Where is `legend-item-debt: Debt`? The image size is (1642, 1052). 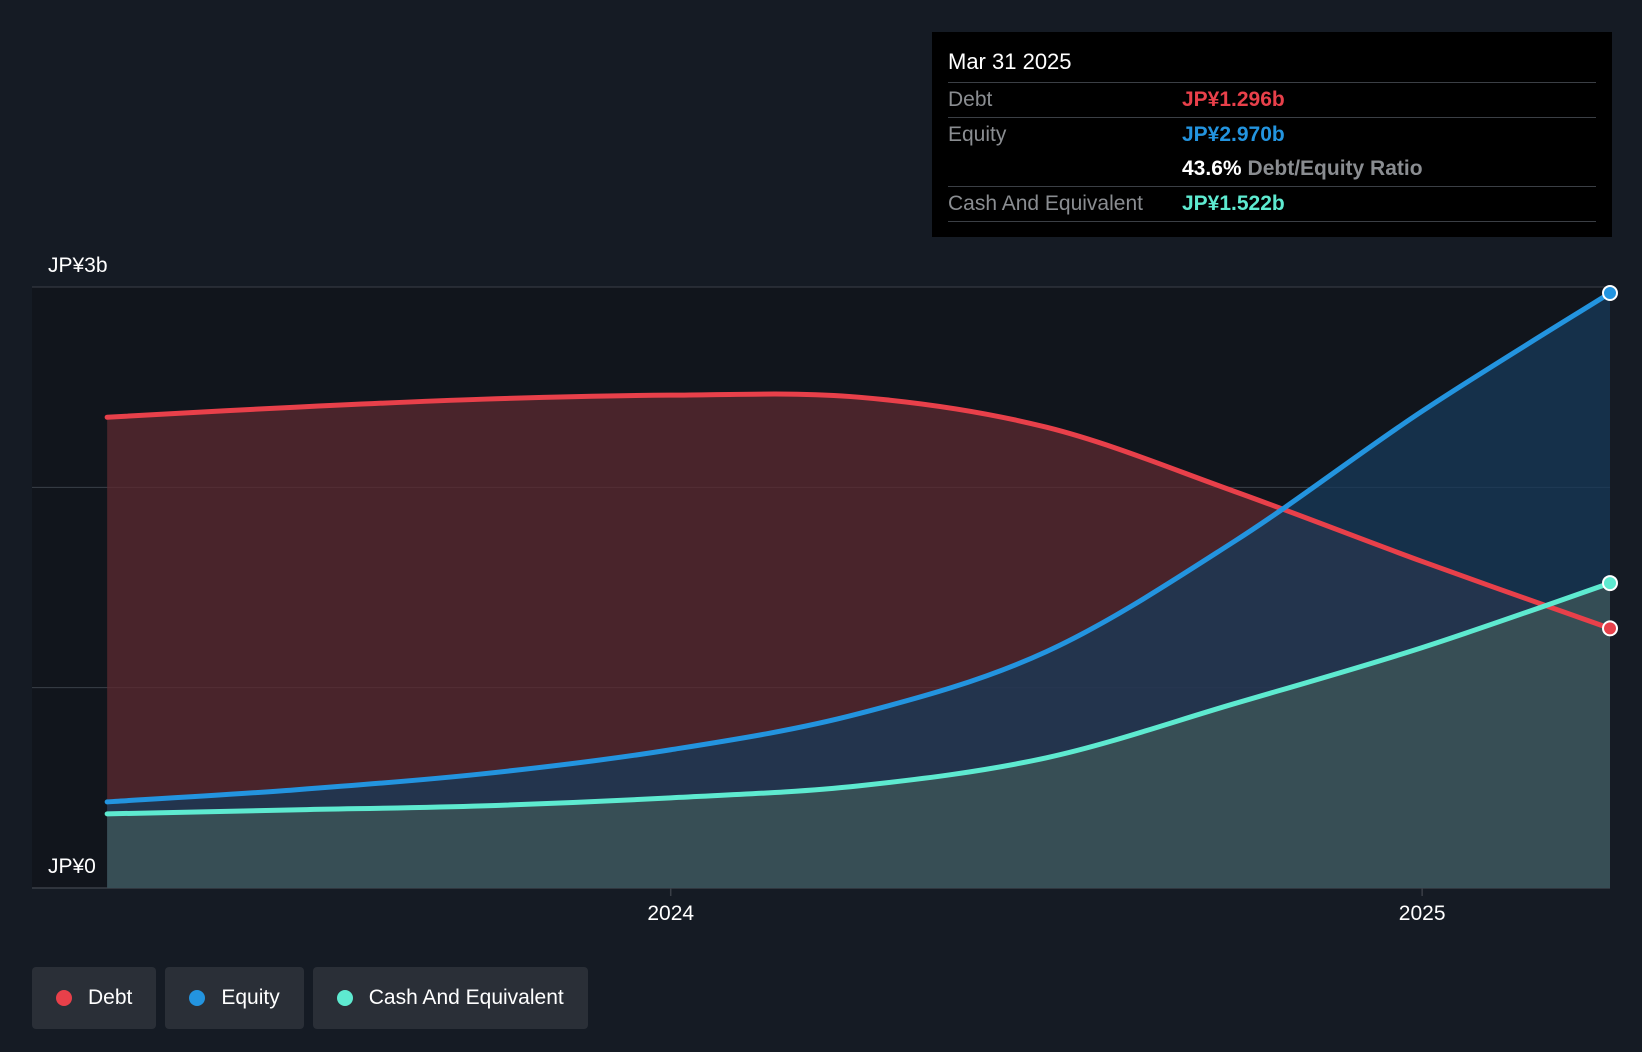
legend-item-debt: Debt is located at coordinates (94, 998).